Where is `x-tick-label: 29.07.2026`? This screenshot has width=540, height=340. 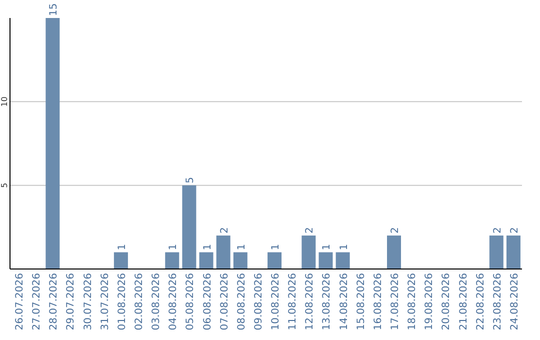
x-tick-label: 29.07.2026 is located at coordinates (71, 301).